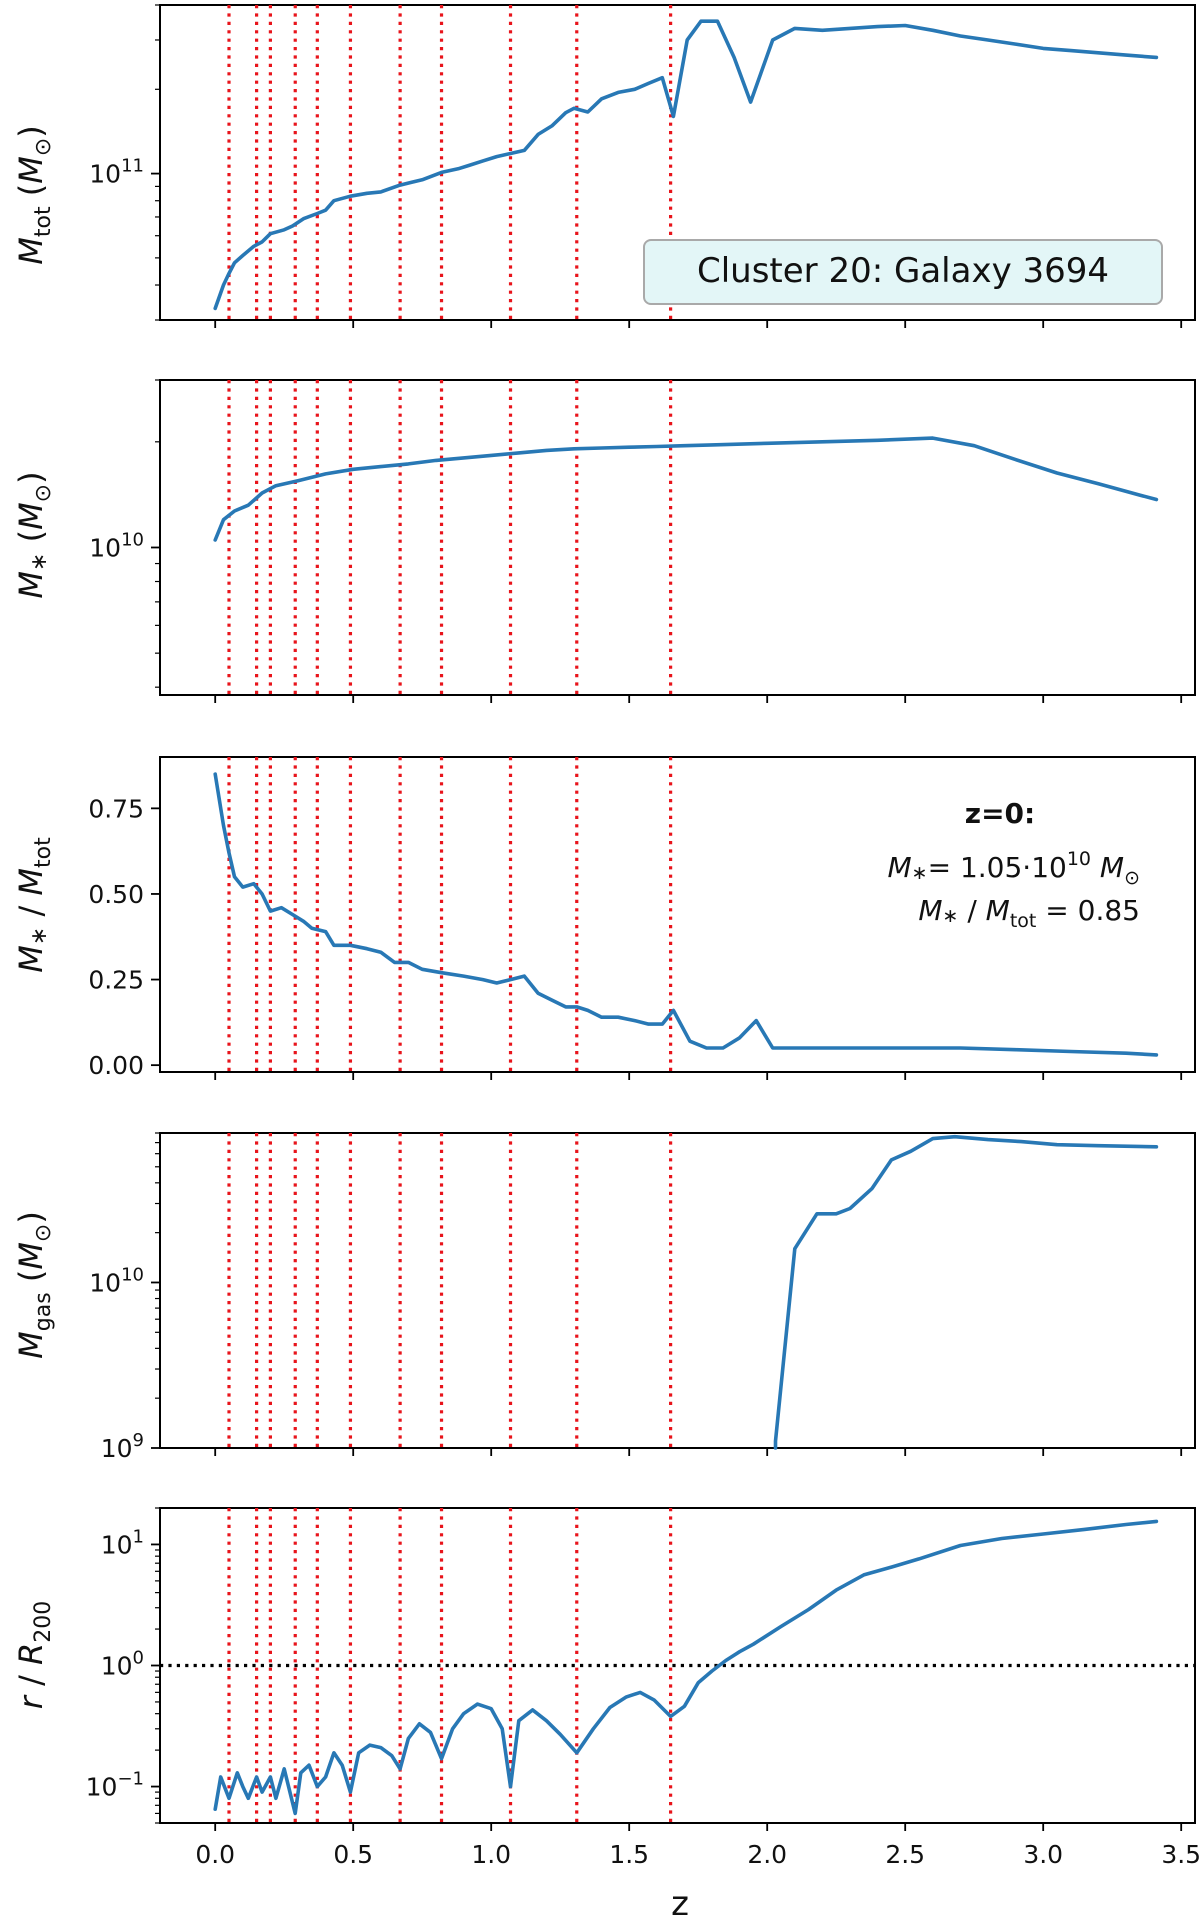  I want to click on svg-text: Mtot (M⊙), so click(34, 195).